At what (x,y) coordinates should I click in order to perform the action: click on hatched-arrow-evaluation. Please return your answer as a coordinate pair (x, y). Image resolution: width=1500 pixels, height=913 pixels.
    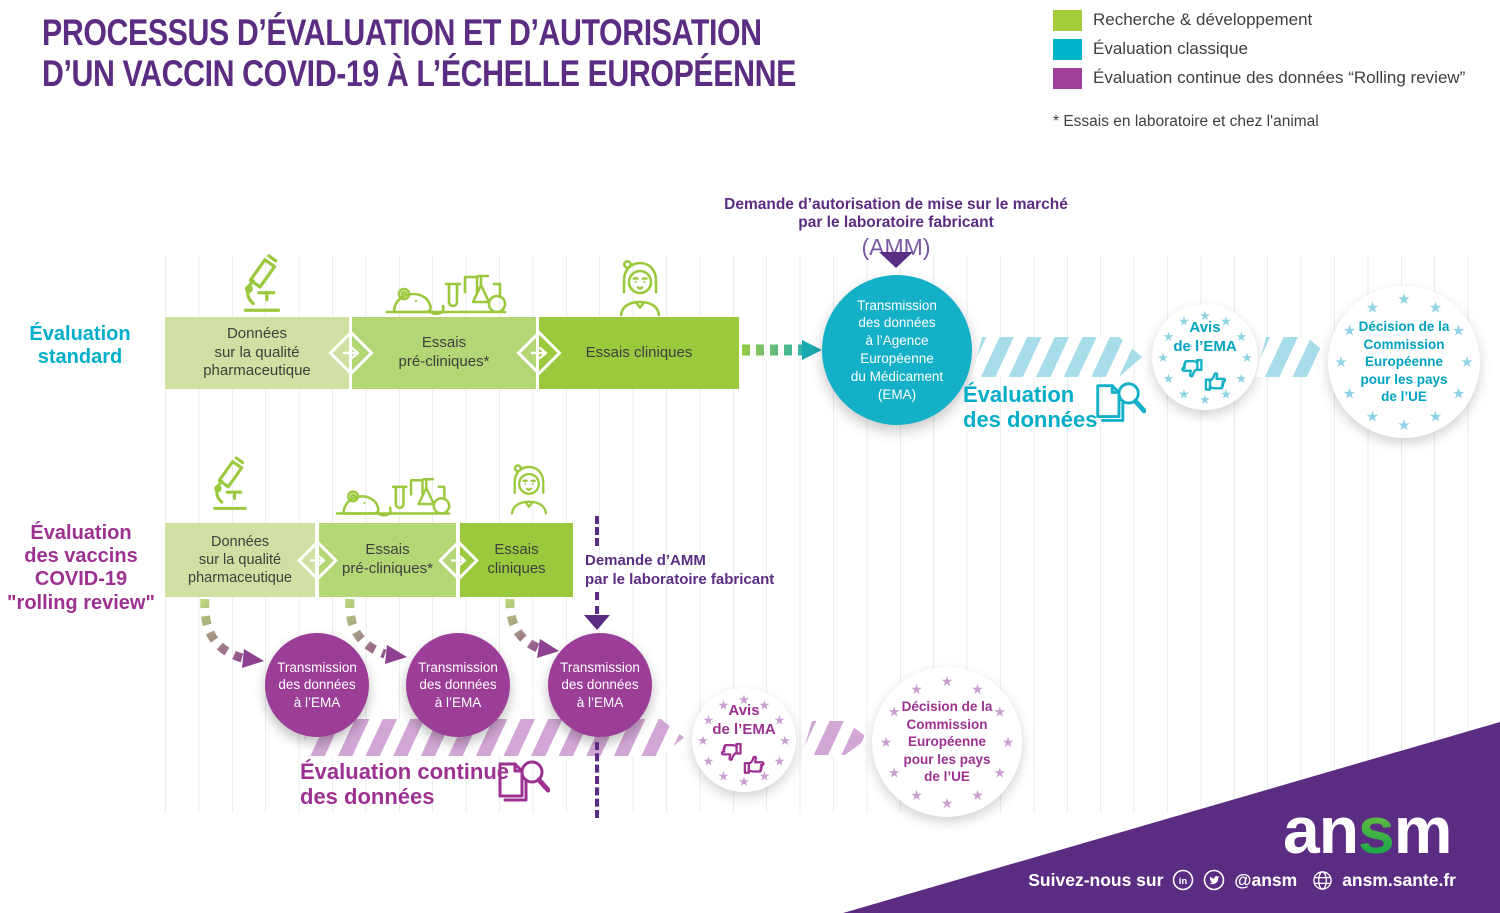
    Looking at the image, I should click on (1057, 357).